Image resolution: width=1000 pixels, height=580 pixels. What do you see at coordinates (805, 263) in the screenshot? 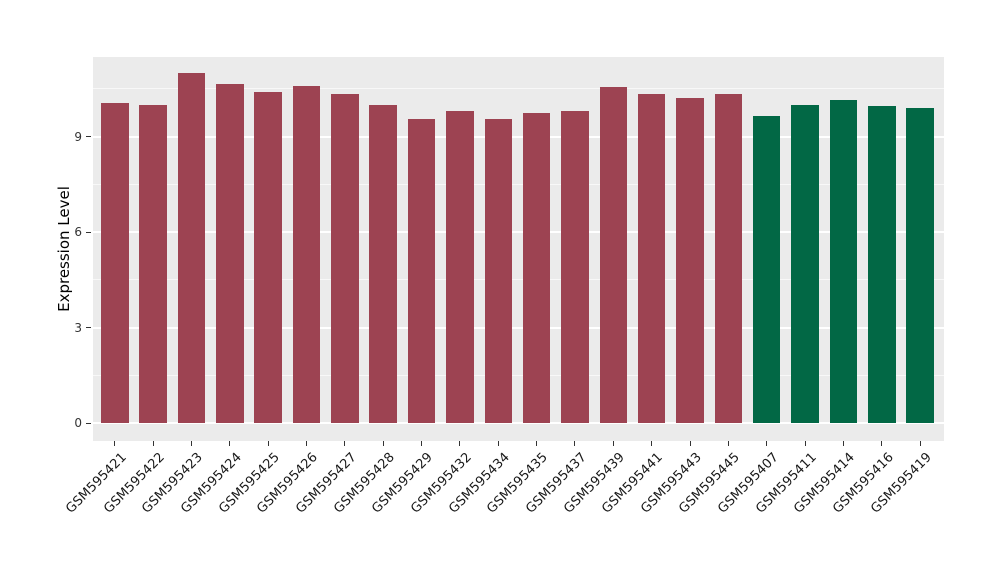
I see `bar-GSM595411` at bounding box center [805, 263].